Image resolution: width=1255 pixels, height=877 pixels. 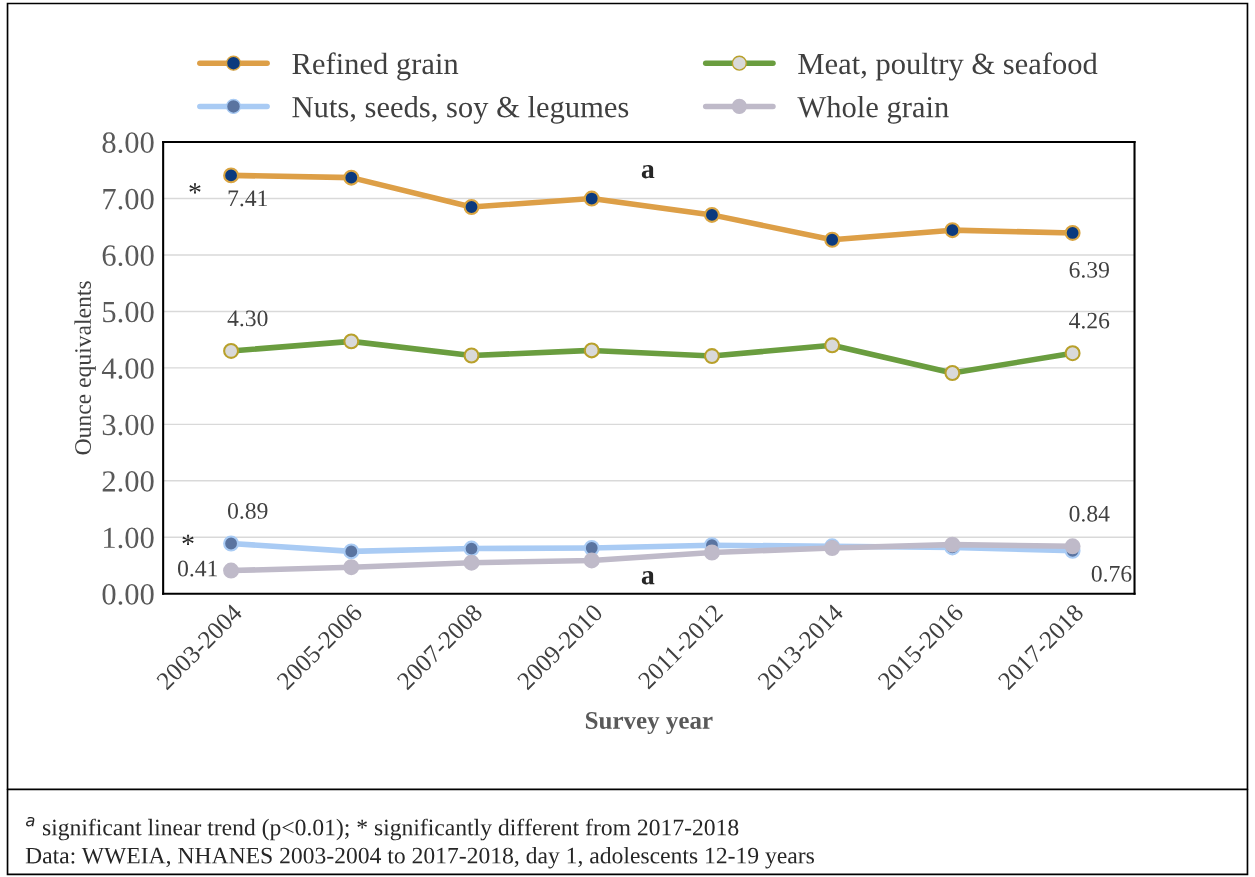 What do you see at coordinates (128, 594) in the screenshot?
I see `y-tick-label: 0.00` at bounding box center [128, 594].